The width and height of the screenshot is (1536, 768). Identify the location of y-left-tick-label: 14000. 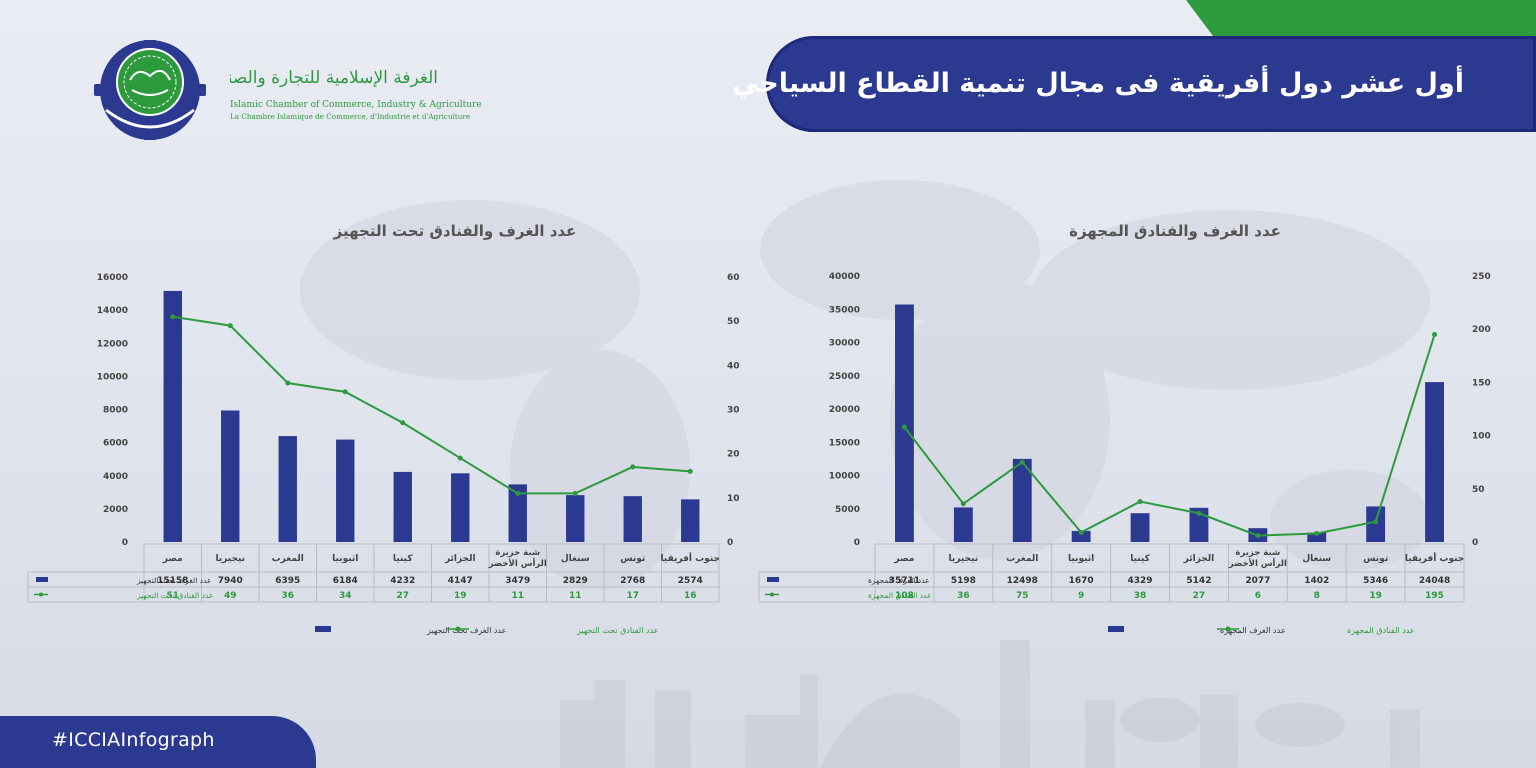
(112, 311).